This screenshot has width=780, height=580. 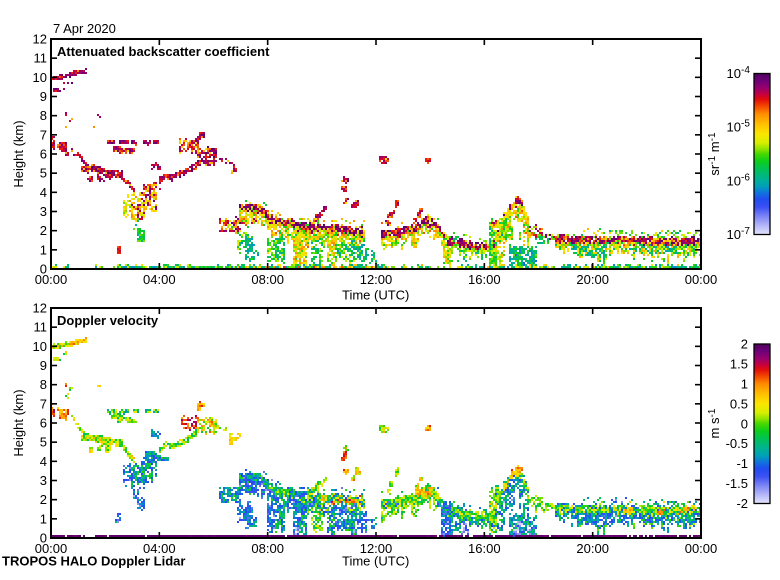 I want to click on svg-text: -1.5, so click(x=737, y=483).